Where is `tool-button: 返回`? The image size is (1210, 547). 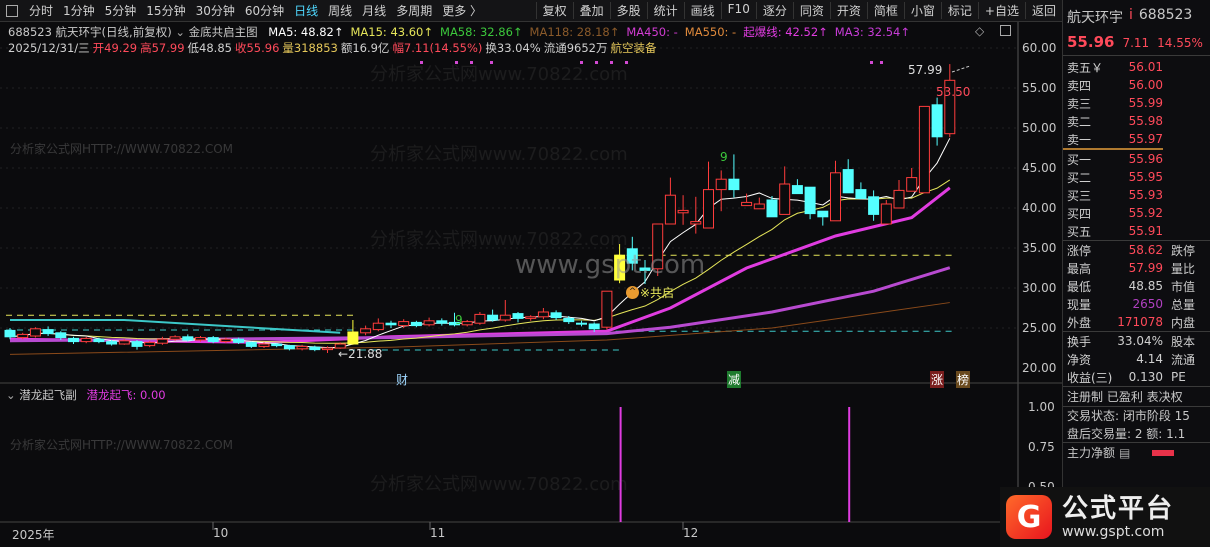 tool-button: 返回 is located at coordinates (1043, 10).